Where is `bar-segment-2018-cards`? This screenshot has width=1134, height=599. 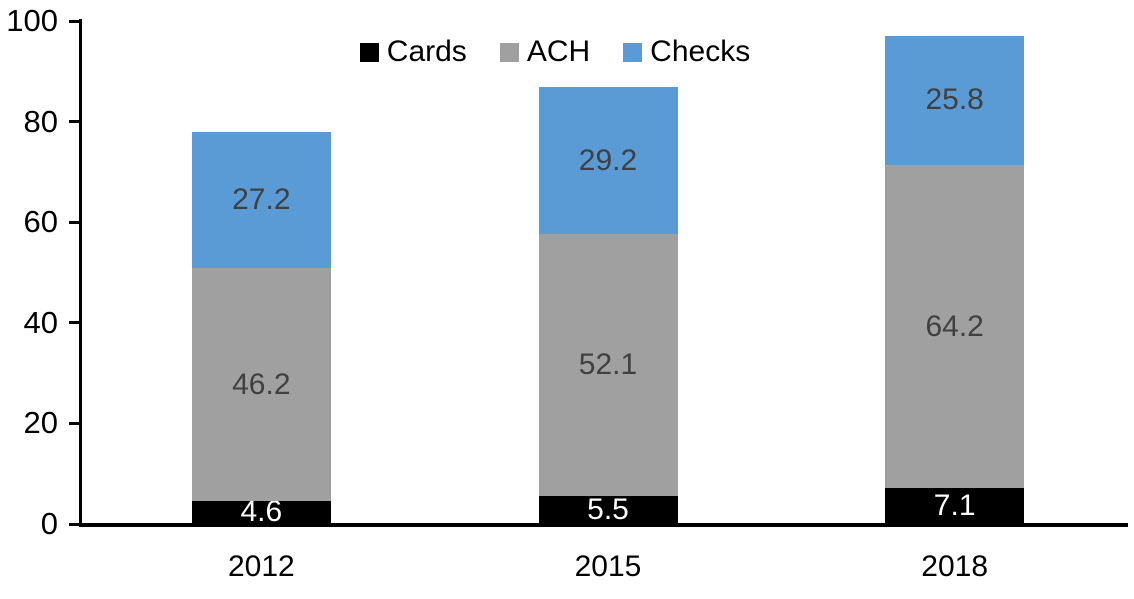 bar-segment-2018-cards is located at coordinates (955, 506).